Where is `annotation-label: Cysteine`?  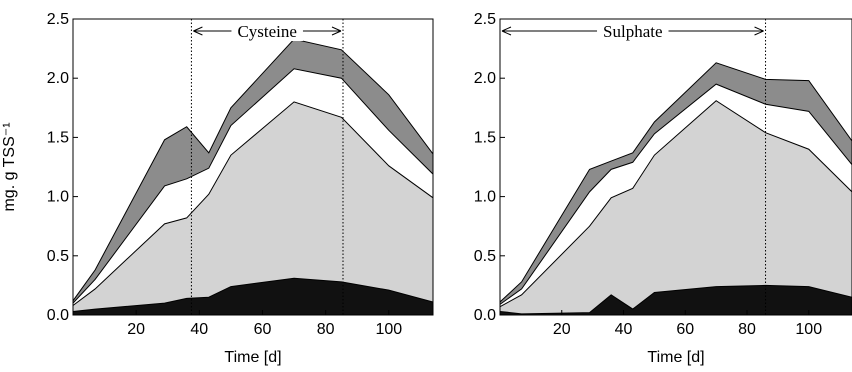 annotation-label: Cysteine is located at coordinates (267, 31).